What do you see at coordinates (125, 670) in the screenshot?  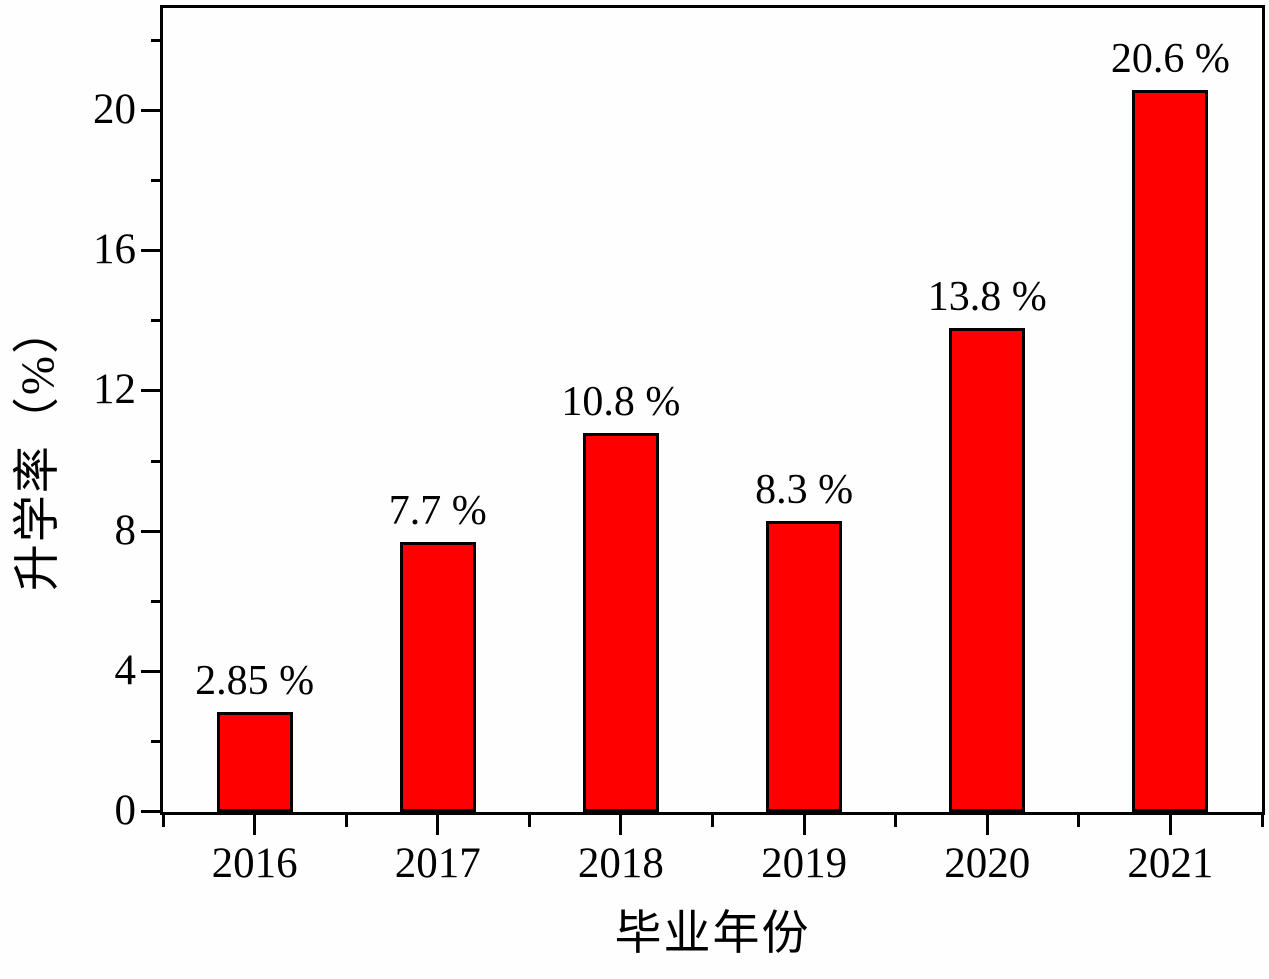 I see `y-axis-tick-label: 4` at bounding box center [125, 670].